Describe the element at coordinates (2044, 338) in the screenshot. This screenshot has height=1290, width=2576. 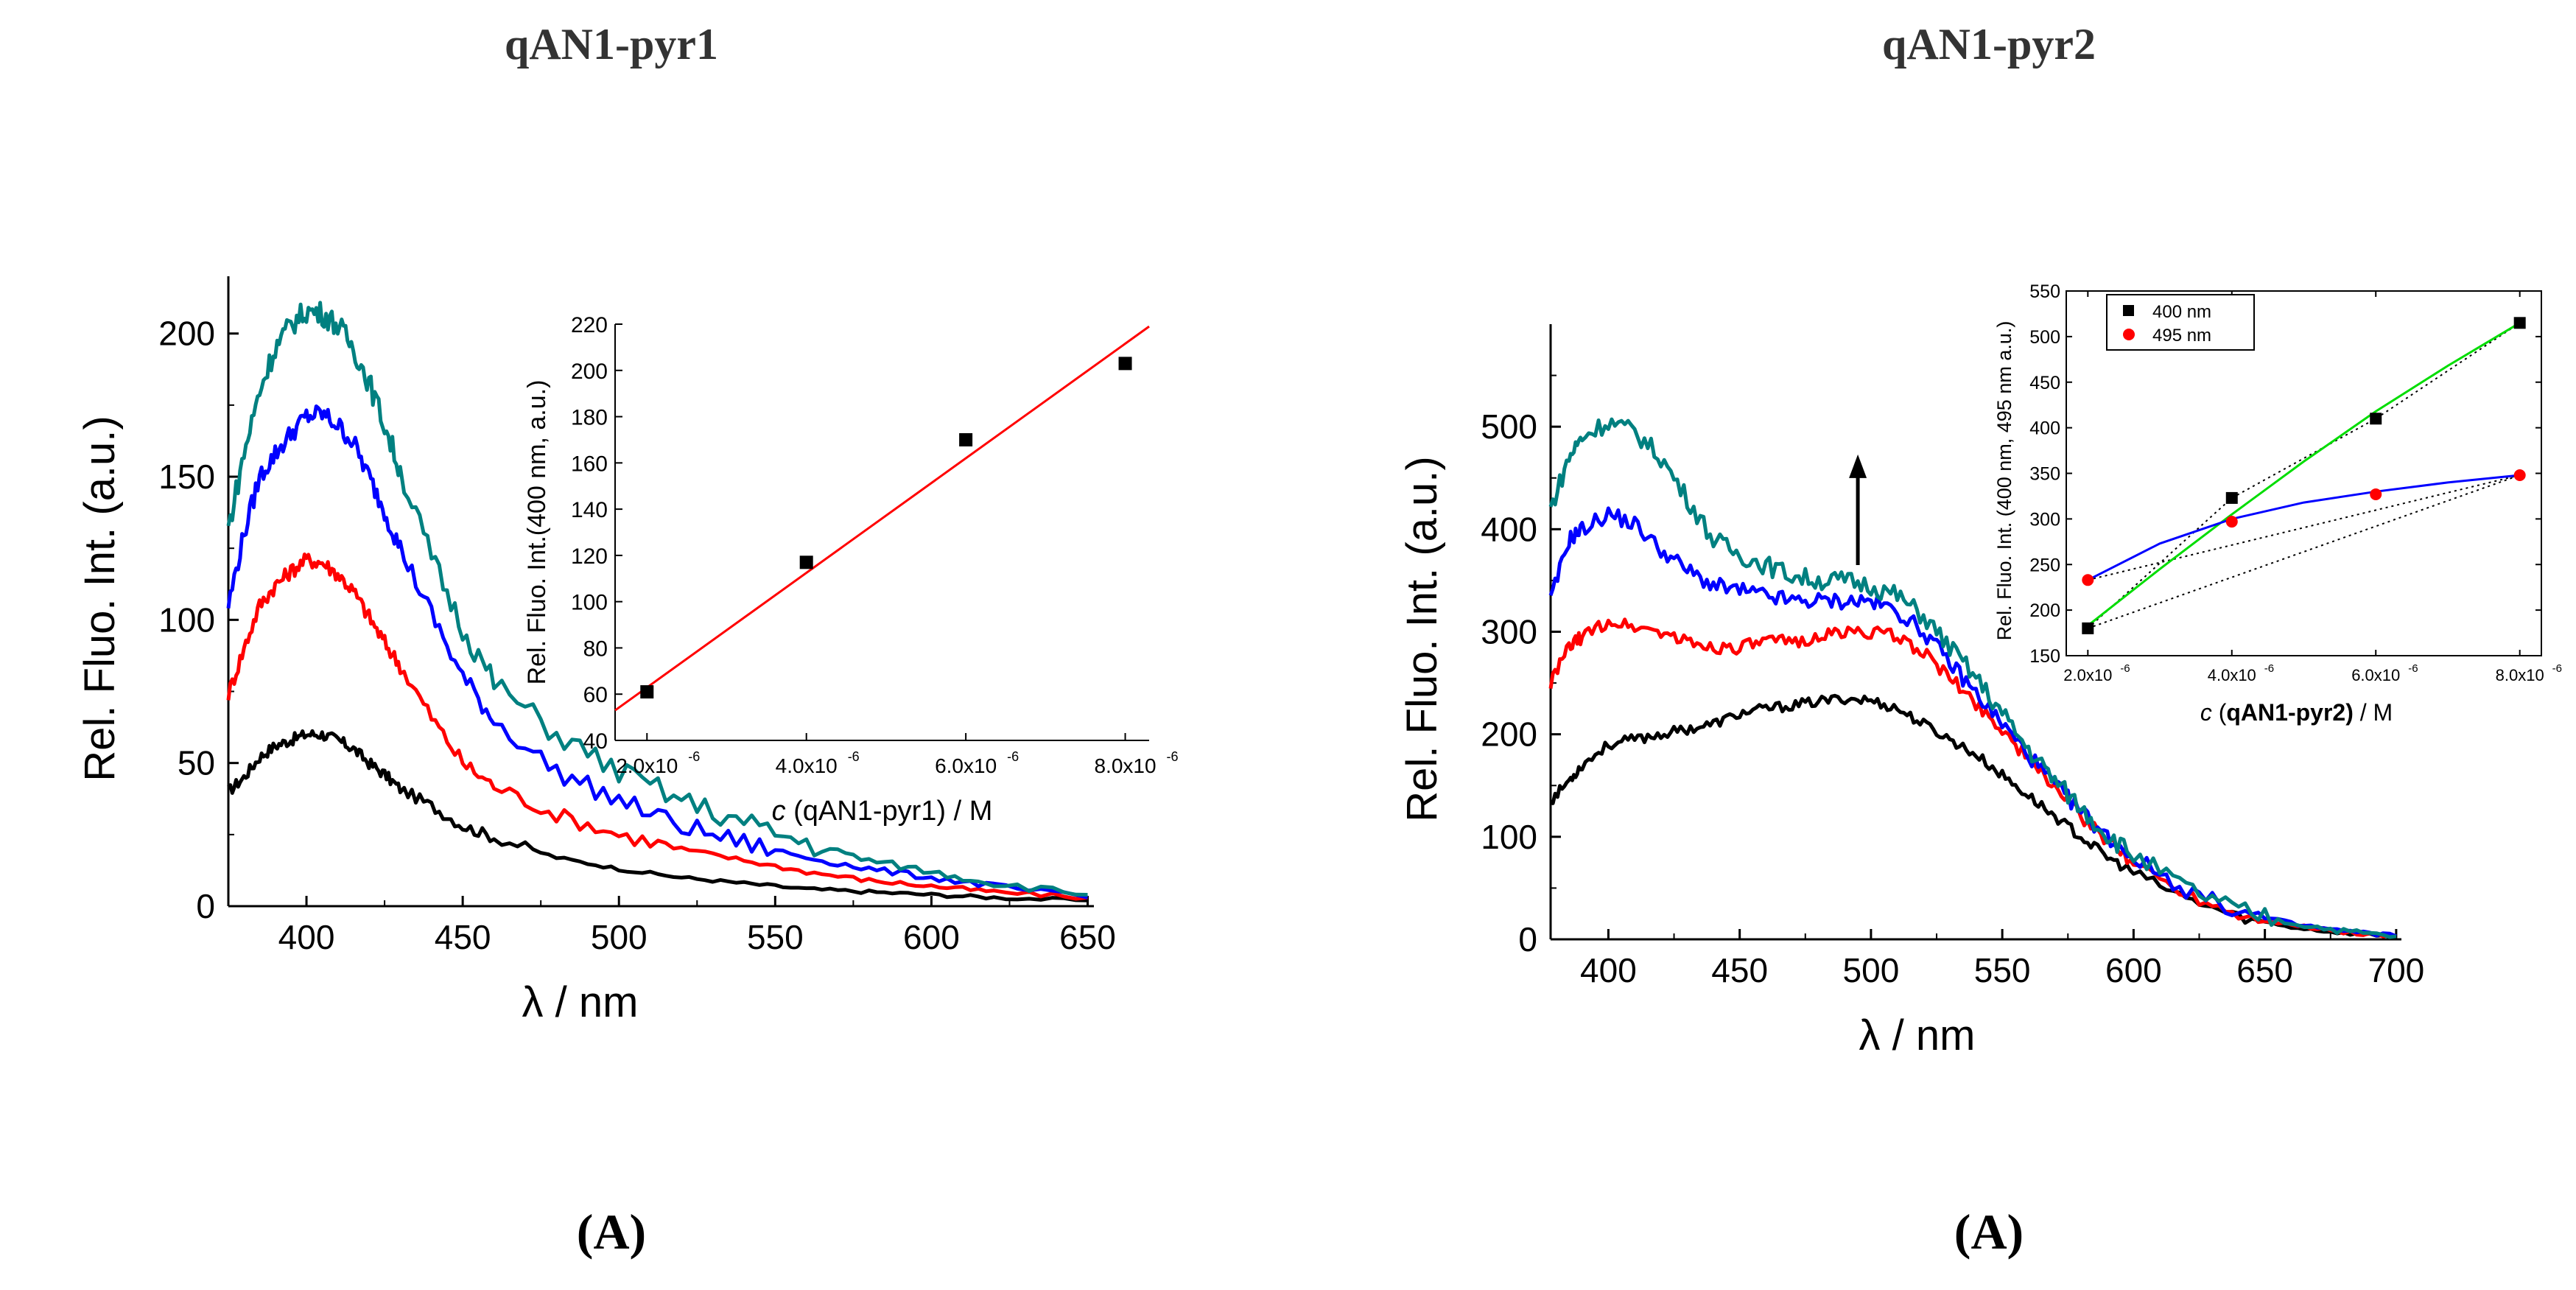
I see `inset-y-tick-label: 500` at that location.